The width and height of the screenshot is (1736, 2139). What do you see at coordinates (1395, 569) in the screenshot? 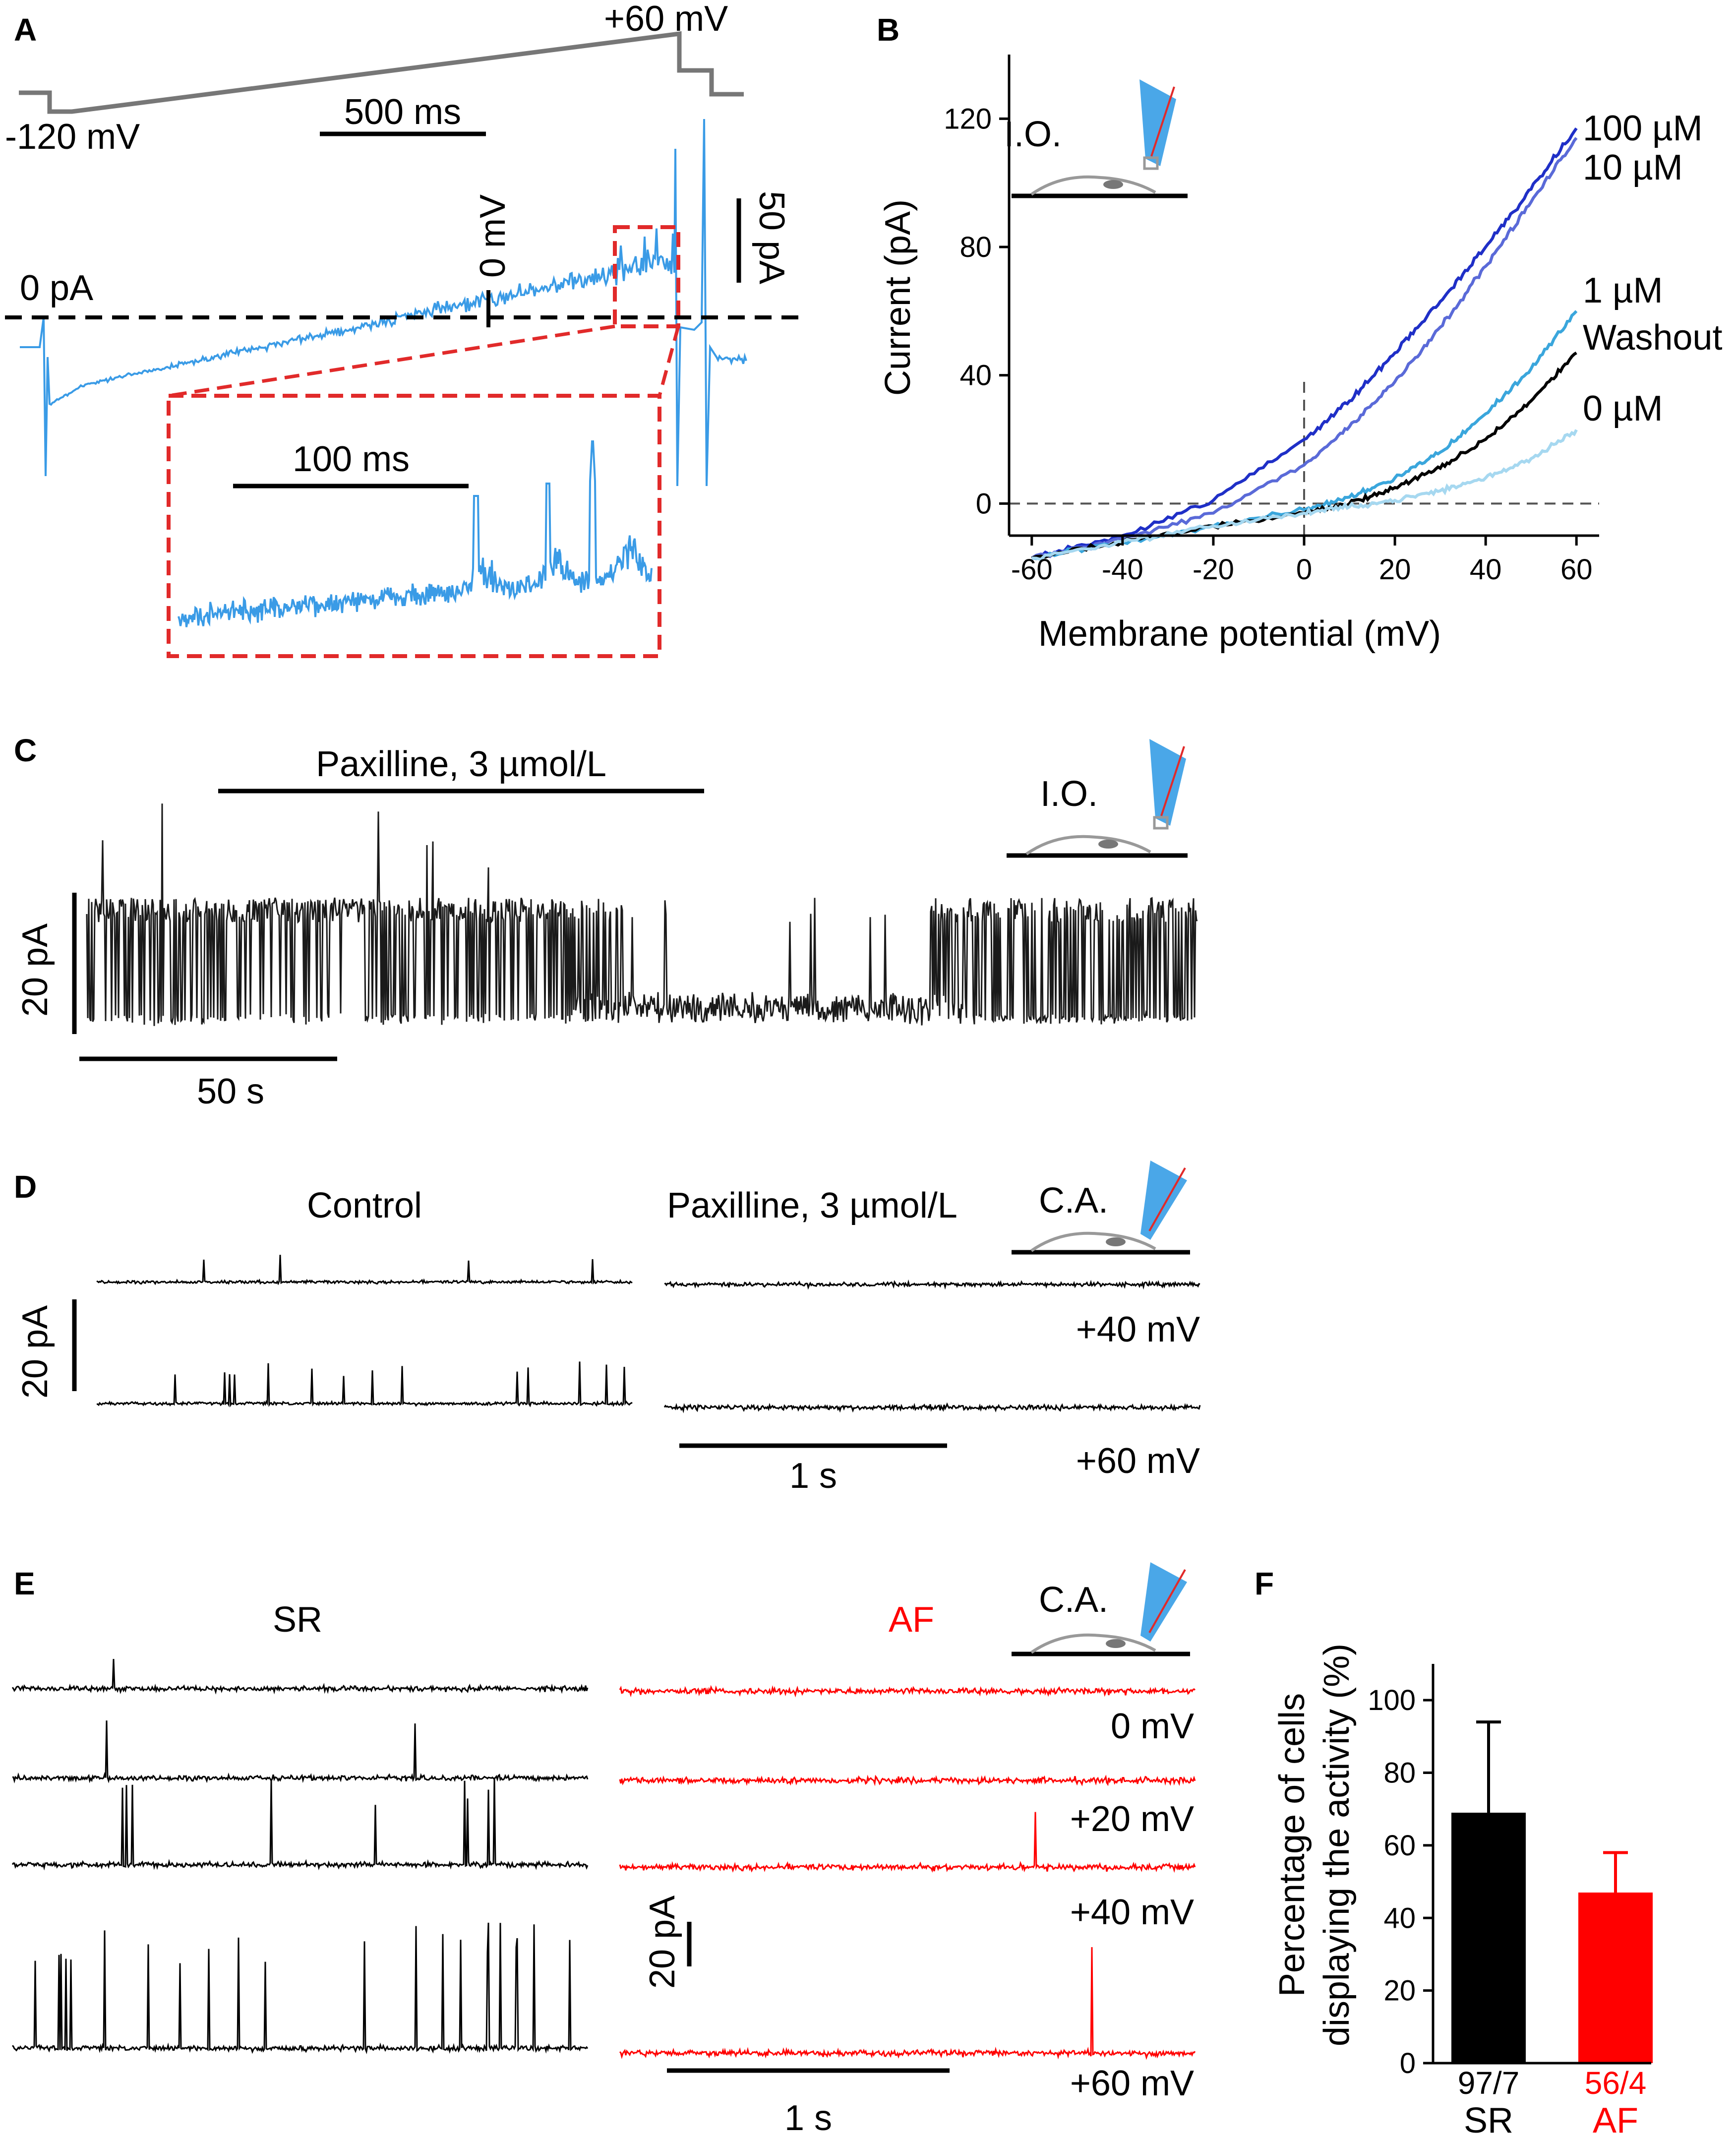
I see `x-tick-label-b: 20` at bounding box center [1395, 569].